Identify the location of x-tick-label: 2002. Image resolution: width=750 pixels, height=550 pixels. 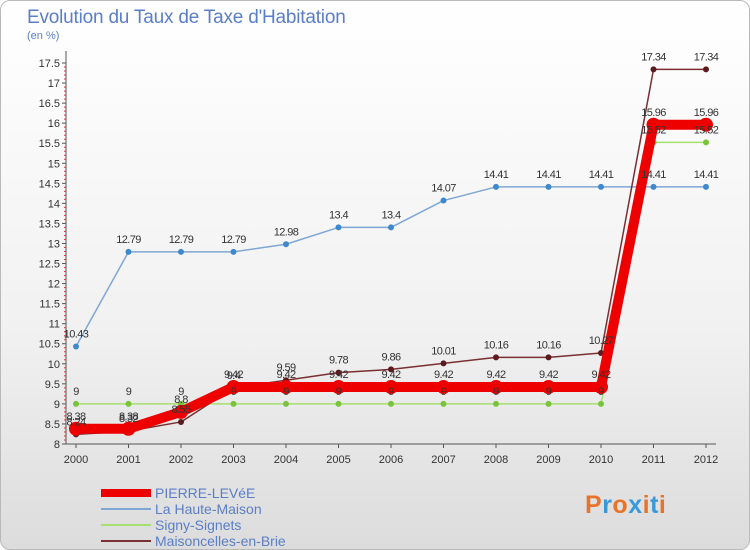
(181, 460).